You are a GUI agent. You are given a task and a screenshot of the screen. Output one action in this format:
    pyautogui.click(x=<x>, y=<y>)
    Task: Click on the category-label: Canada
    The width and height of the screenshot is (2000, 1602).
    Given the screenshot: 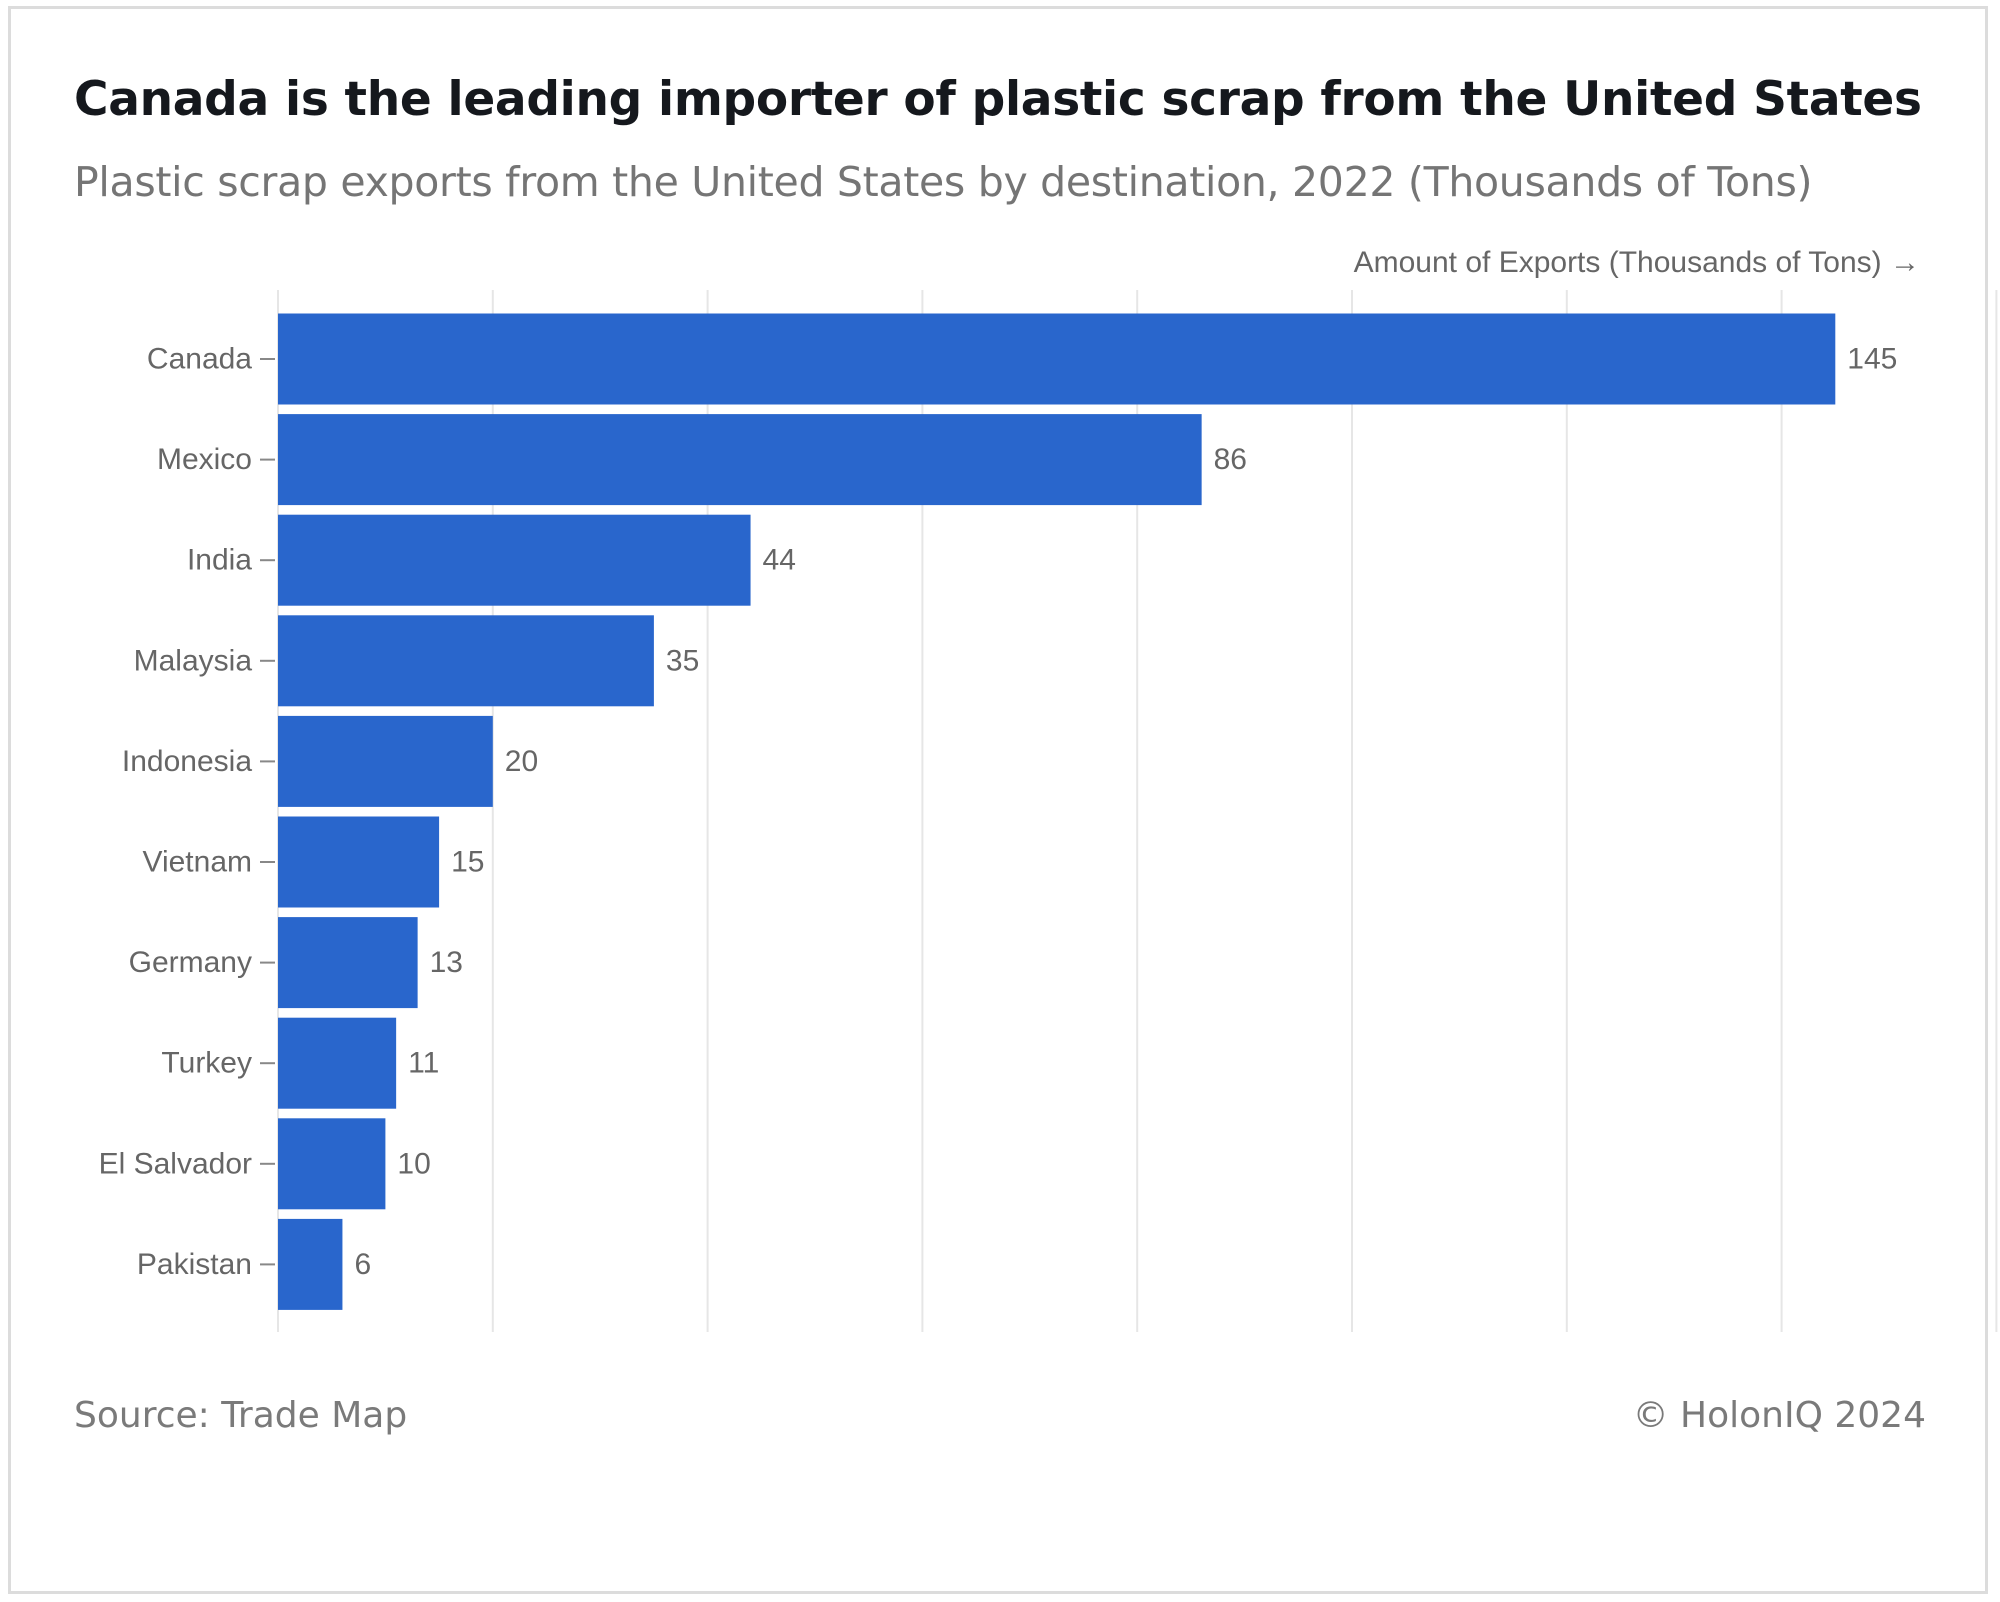 What is the action you would take?
    pyautogui.click(x=199, y=359)
    